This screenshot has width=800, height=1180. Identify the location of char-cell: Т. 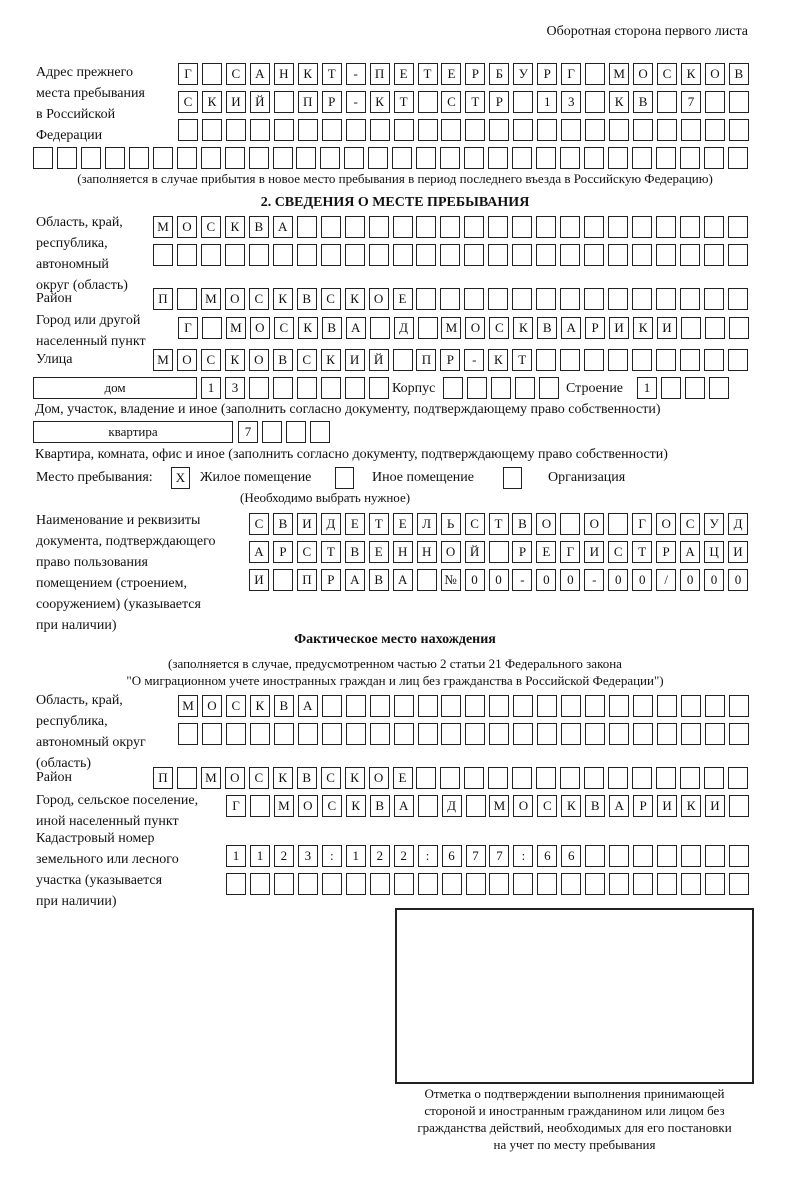
(498, 524).